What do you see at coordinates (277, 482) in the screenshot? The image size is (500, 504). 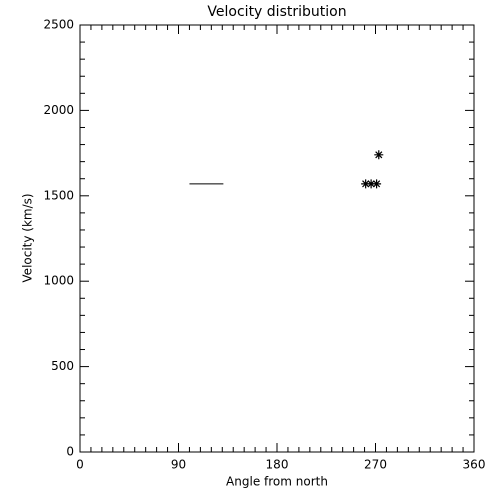 I see `x-axis-label: Angle from north` at bounding box center [277, 482].